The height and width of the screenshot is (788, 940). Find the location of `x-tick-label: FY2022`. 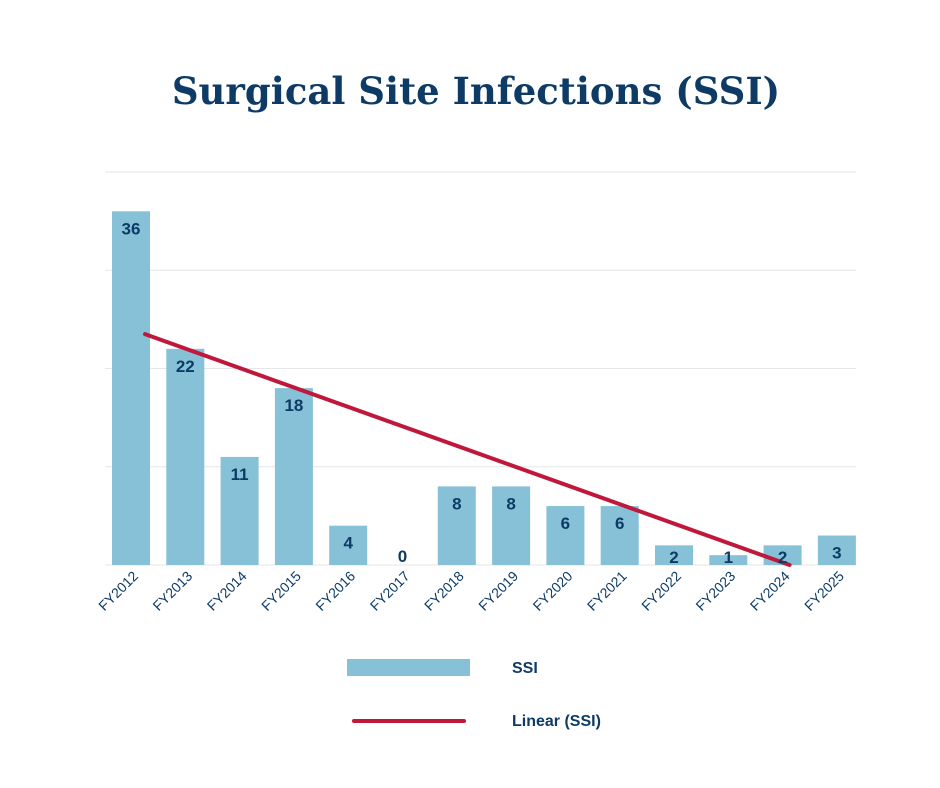

x-tick-label: FY2022 is located at coordinates (661, 591).